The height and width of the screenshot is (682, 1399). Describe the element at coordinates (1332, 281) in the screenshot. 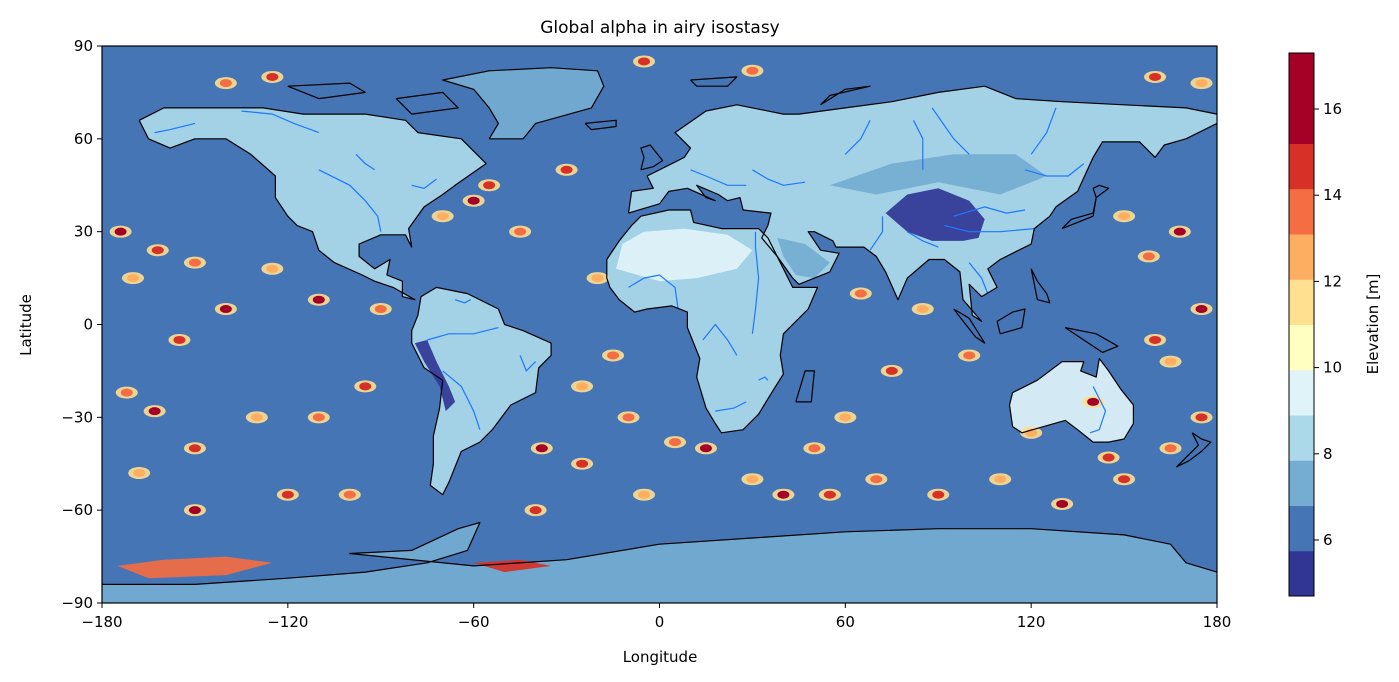

I see `colorbar-tick-label: 12` at that location.